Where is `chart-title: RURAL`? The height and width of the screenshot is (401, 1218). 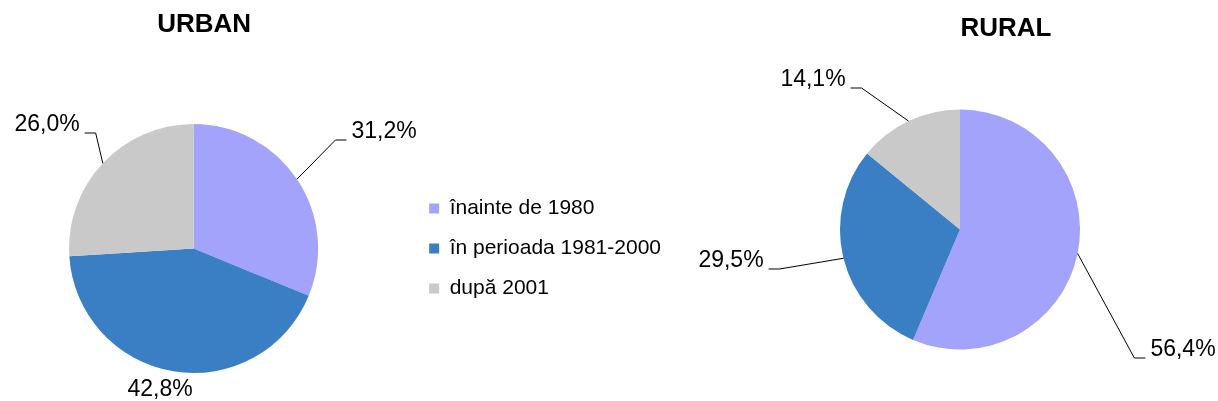
chart-title: RURAL is located at coordinates (1006, 27).